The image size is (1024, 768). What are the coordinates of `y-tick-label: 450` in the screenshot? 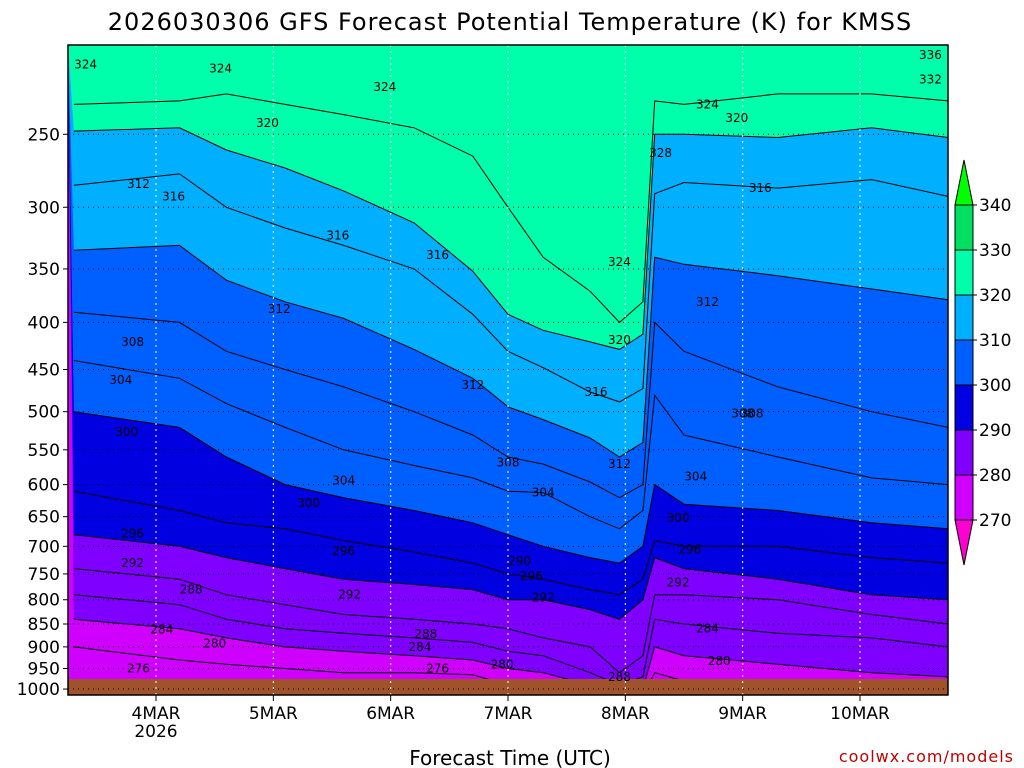 It's located at (44, 371).